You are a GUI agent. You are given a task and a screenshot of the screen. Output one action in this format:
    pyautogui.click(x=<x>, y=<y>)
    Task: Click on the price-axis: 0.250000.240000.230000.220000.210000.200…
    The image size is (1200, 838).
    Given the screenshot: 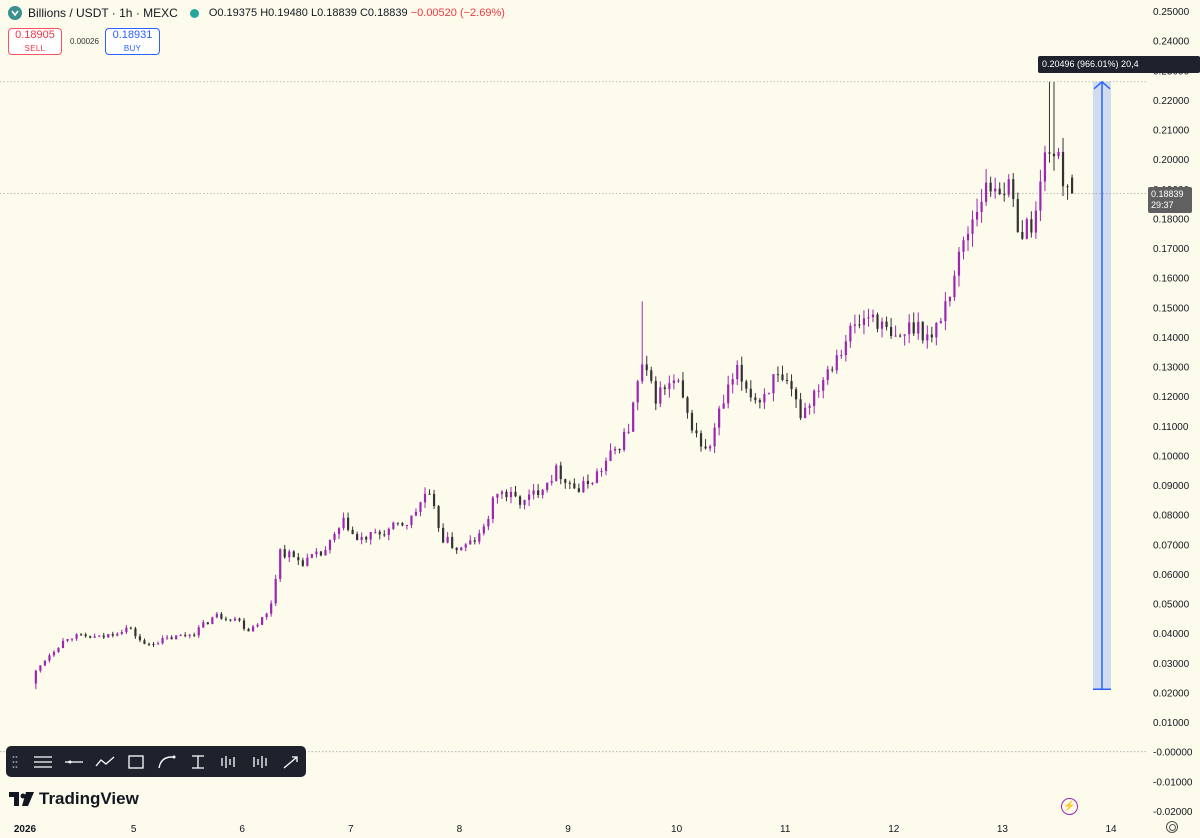 What is the action you would take?
    pyautogui.click(x=1173, y=412)
    